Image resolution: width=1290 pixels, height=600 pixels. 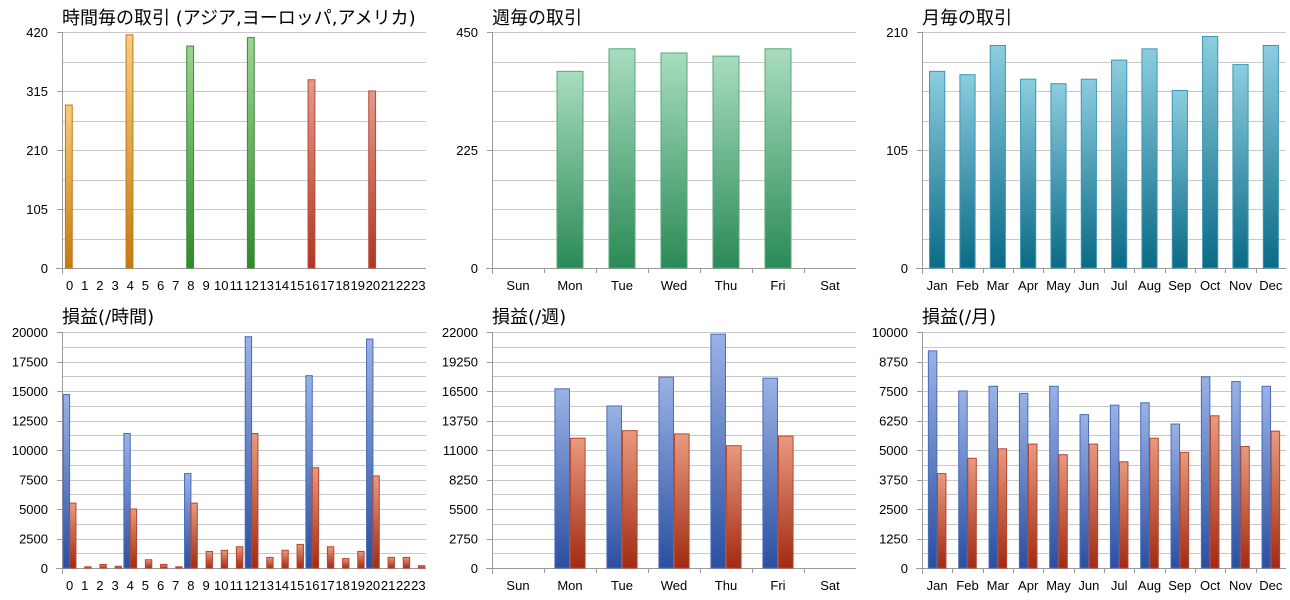 What do you see at coordinates (69, 585) in the screenshot?
I see `x-tick-label: 0` at bounding box center [69, 585].